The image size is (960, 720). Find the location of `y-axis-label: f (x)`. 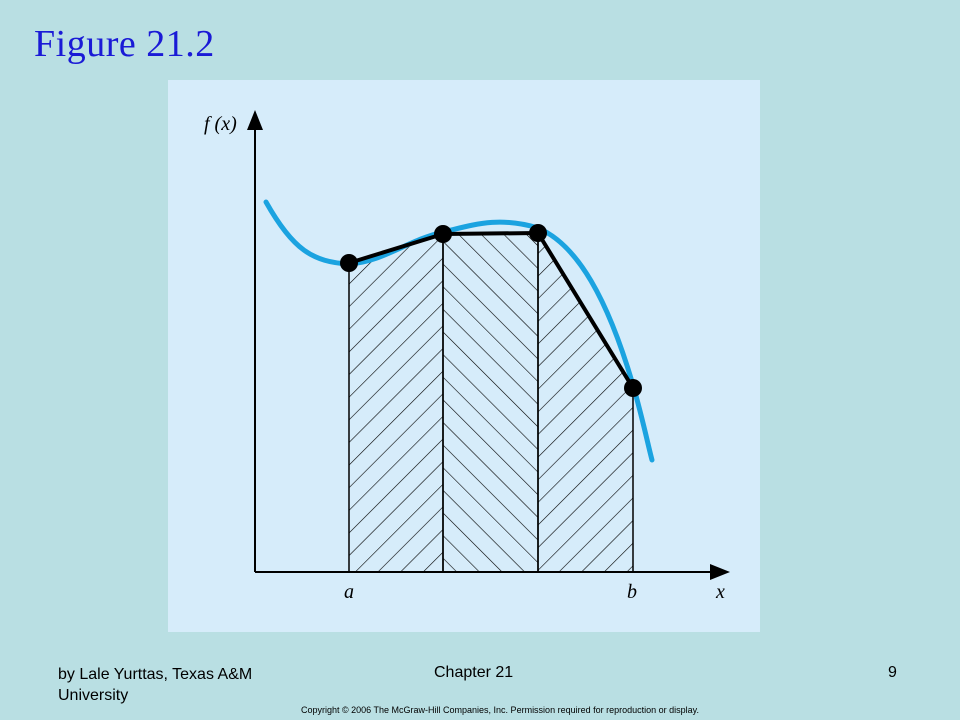

y-axis-label: f (x) is located at coordinates (220, 124).